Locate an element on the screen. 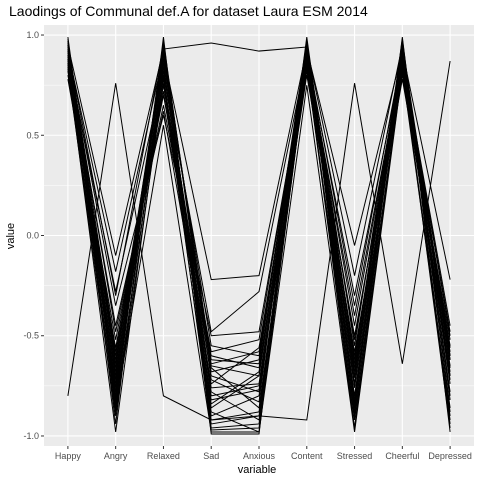 The width and height of the screenshot is (480, 480). x-tick-label: Stressed is located at coordinates (355, 456).